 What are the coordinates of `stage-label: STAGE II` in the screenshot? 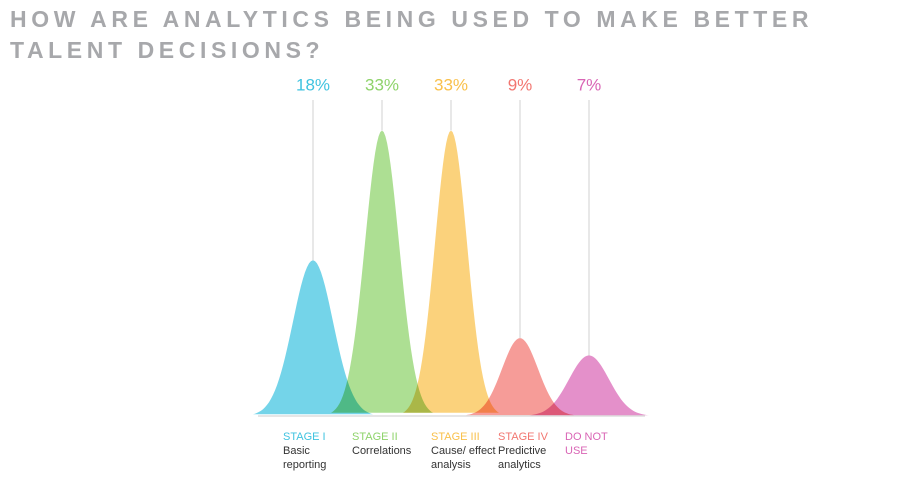 It's located at (375, 437).